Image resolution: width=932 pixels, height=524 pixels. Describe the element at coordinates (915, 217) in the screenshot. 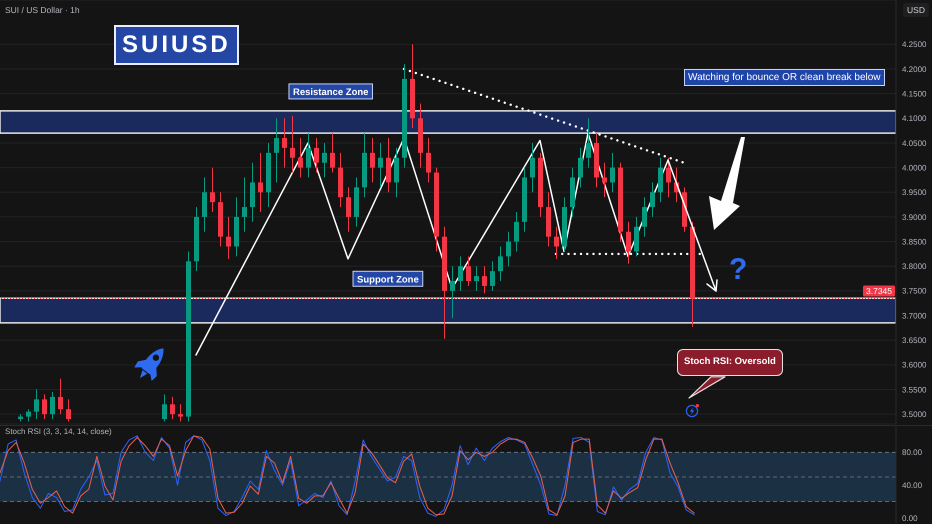

I see `y-tick-label: 3.9000` at that location.